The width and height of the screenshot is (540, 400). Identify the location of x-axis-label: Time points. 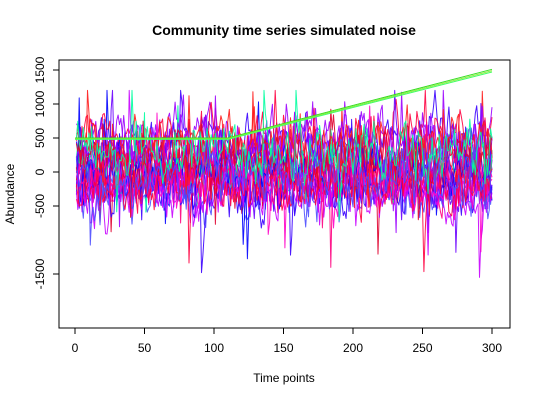
(284, 378).